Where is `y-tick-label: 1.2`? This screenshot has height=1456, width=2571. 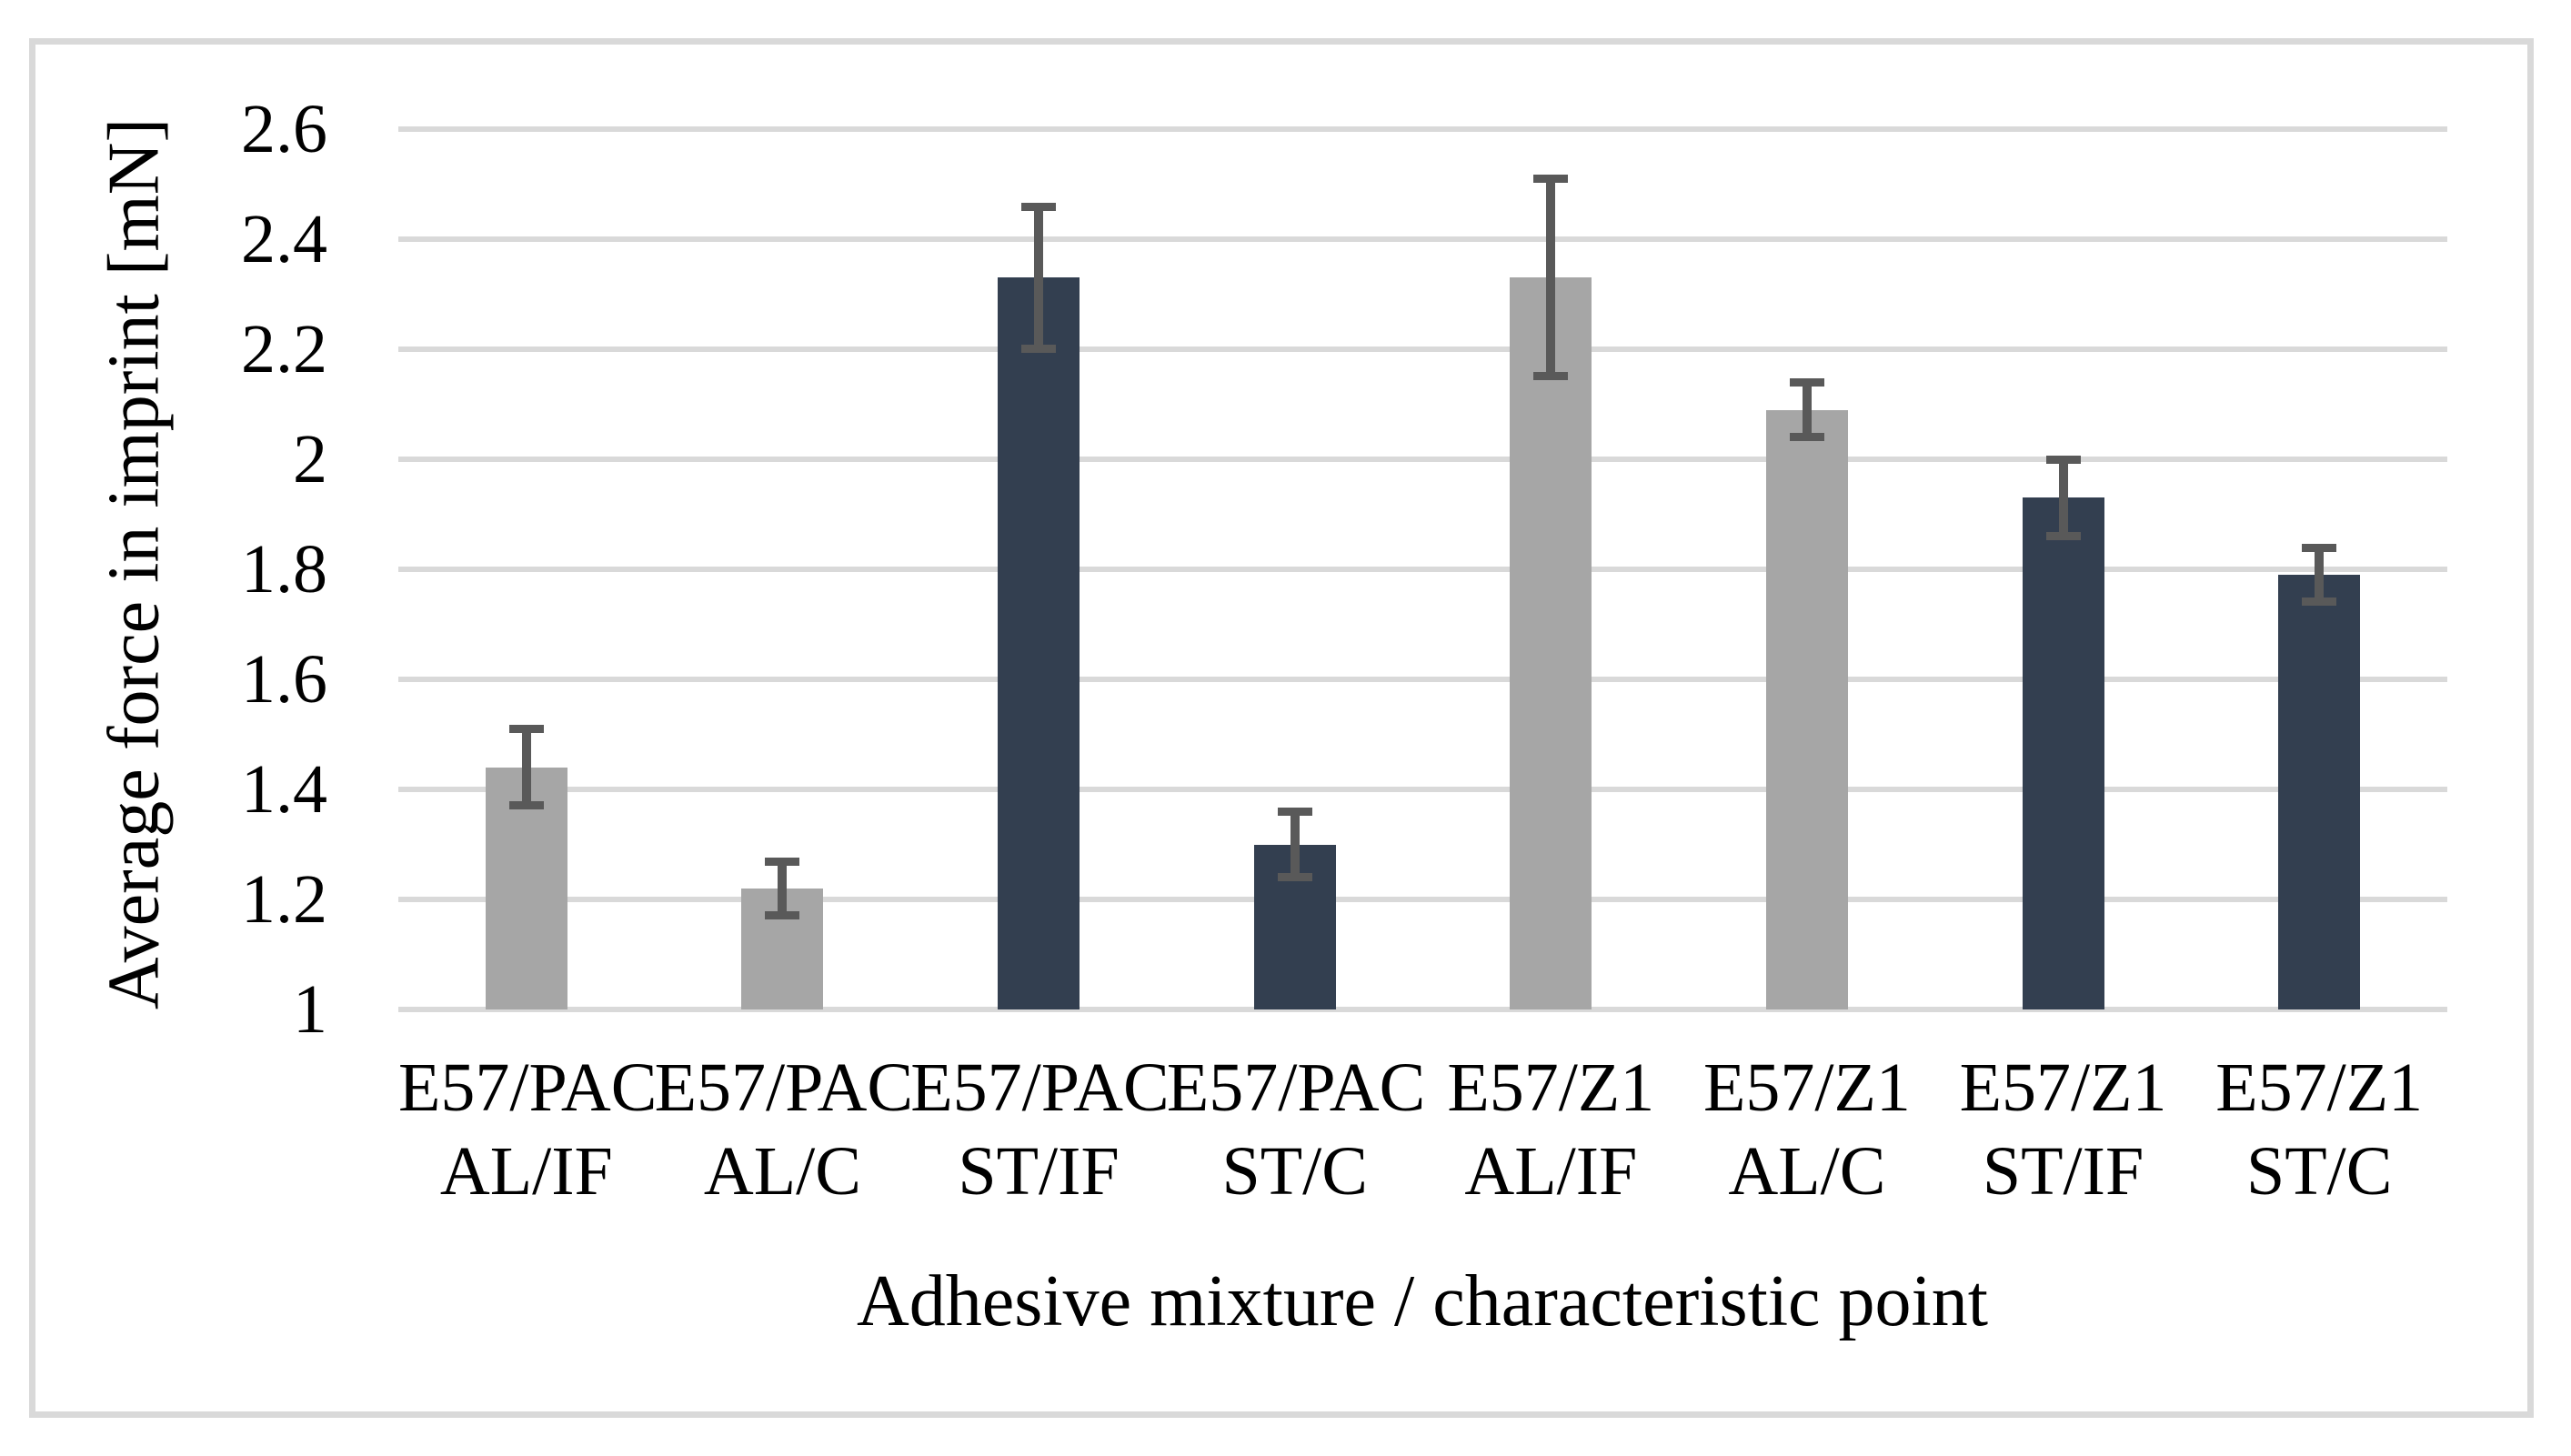
y-tick-label: 1.2 is located at coordinates (284, 900).